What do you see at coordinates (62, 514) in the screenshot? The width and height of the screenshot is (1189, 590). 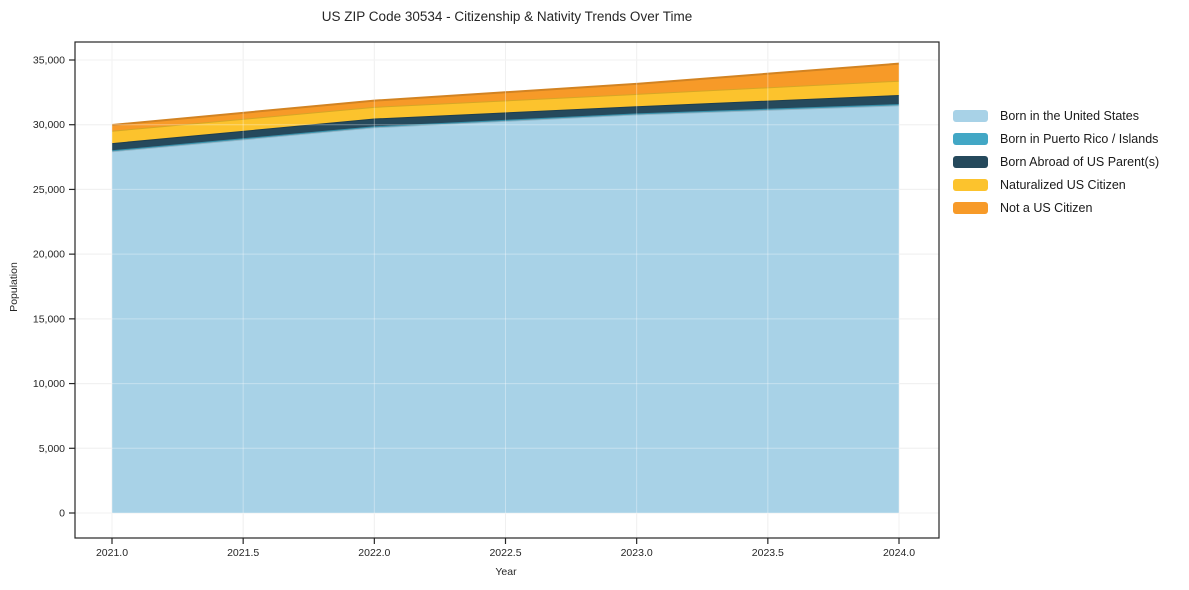 I see `y-tick-label: 0` at bounding box center [62, 514].